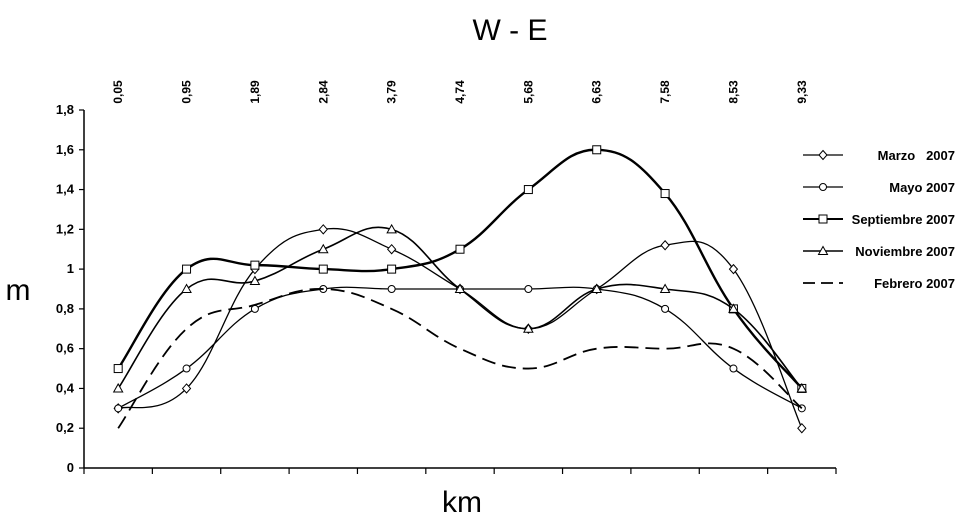  I want to click on y-tick-label: 0,4, so click(65, 387).